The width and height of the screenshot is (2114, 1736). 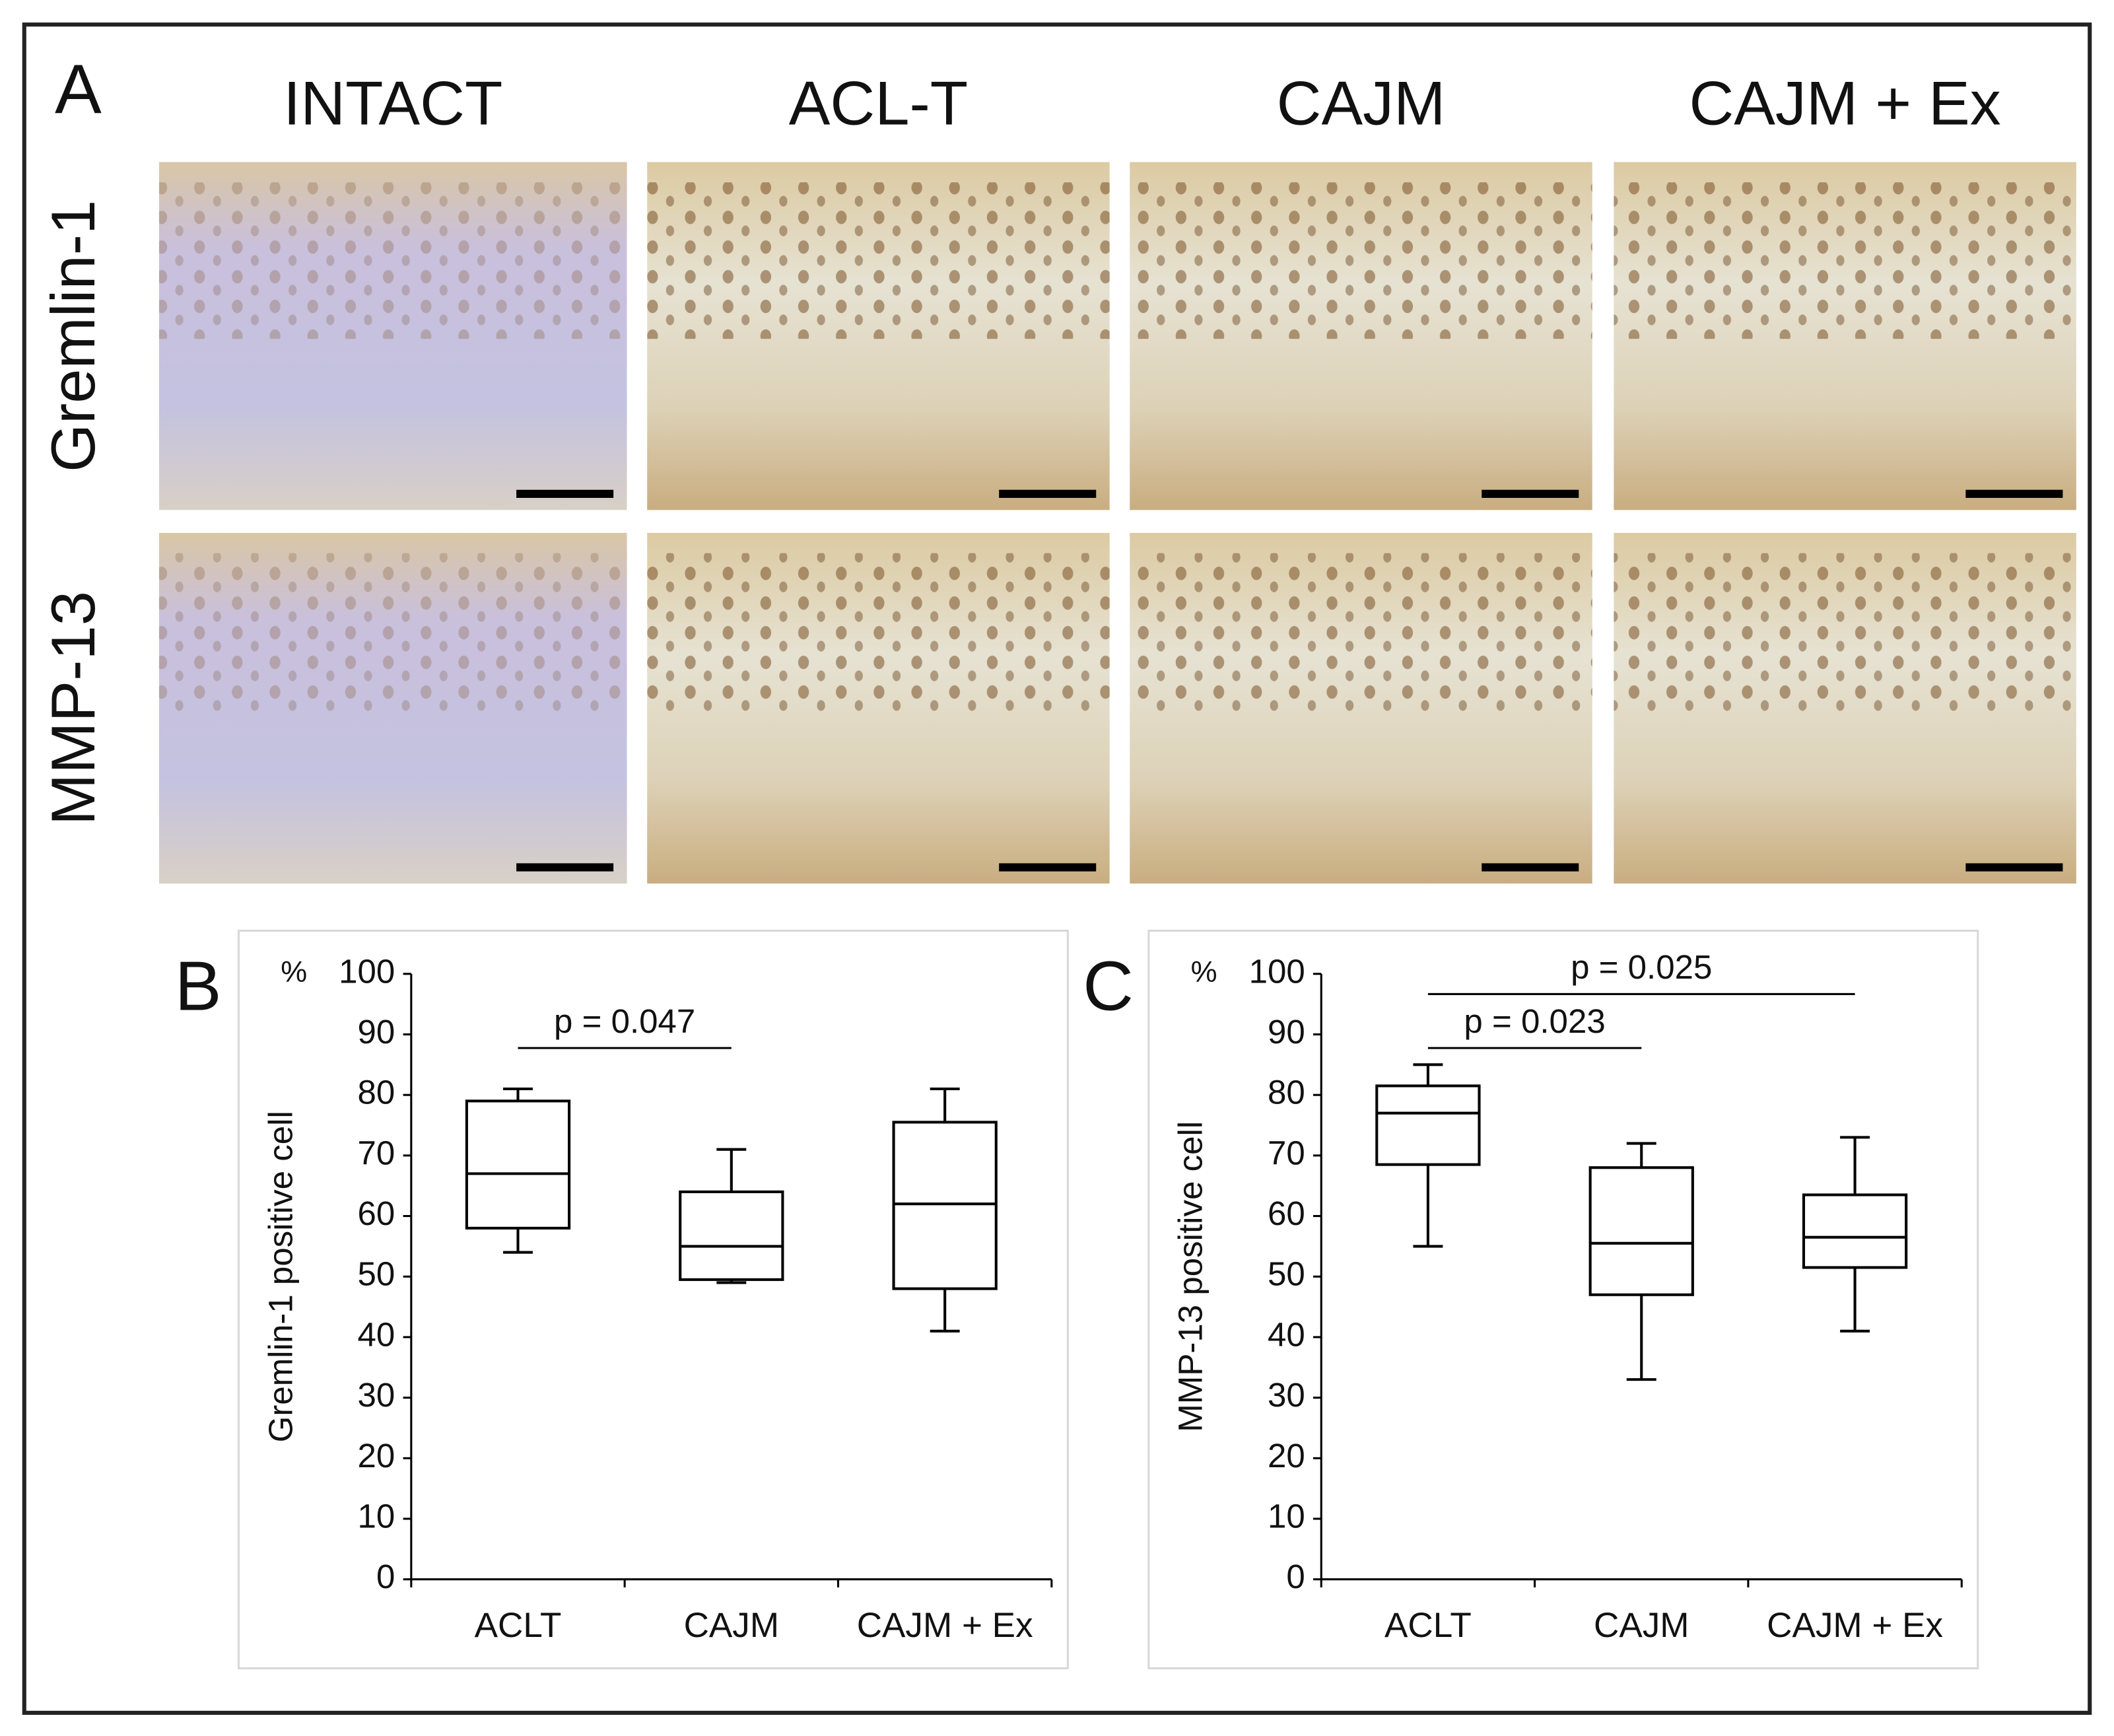 I want to click on panel-label: B, so click(x=198, y=985).